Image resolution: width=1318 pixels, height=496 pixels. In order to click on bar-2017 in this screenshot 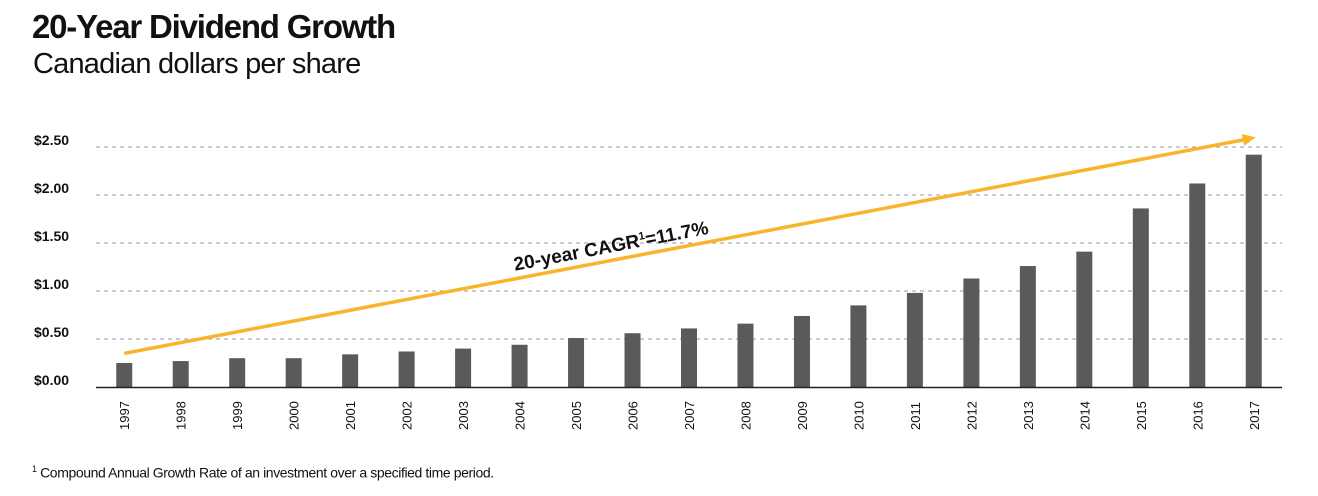, I will do `click(1253, 270)`.